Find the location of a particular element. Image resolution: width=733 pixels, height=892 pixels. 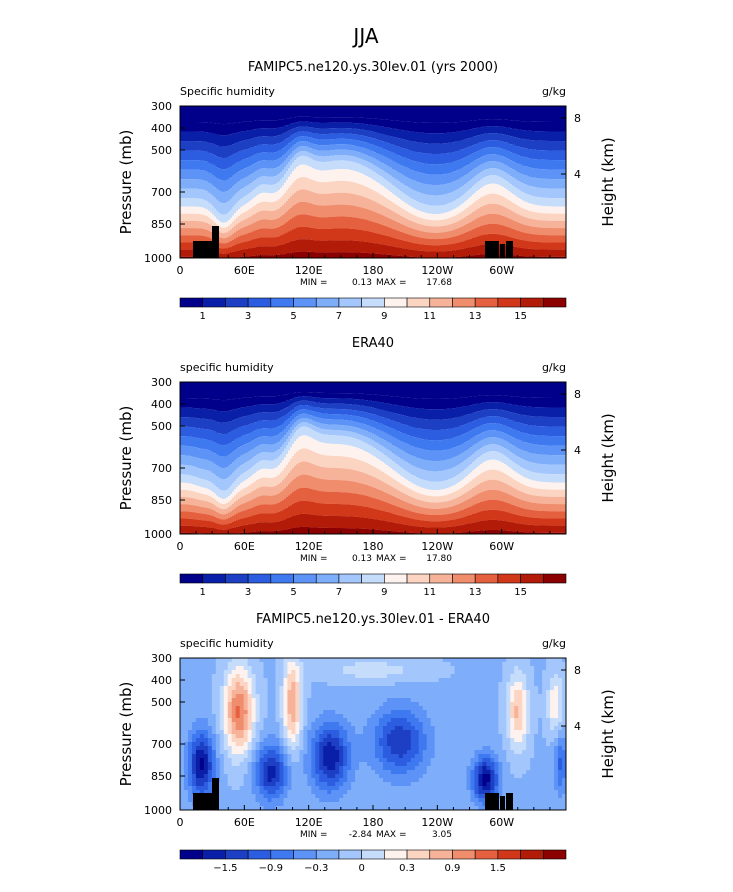

y-tick-label: 400 is located at coordinates (161, 404).